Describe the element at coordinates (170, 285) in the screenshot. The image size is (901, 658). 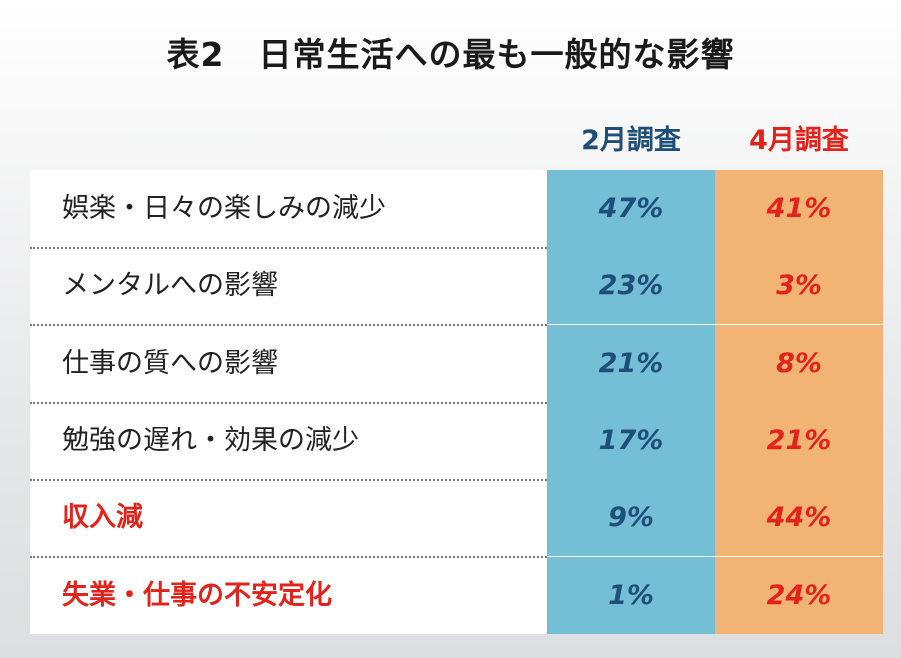
I see `row-label: メンタルへの影響` at that location.